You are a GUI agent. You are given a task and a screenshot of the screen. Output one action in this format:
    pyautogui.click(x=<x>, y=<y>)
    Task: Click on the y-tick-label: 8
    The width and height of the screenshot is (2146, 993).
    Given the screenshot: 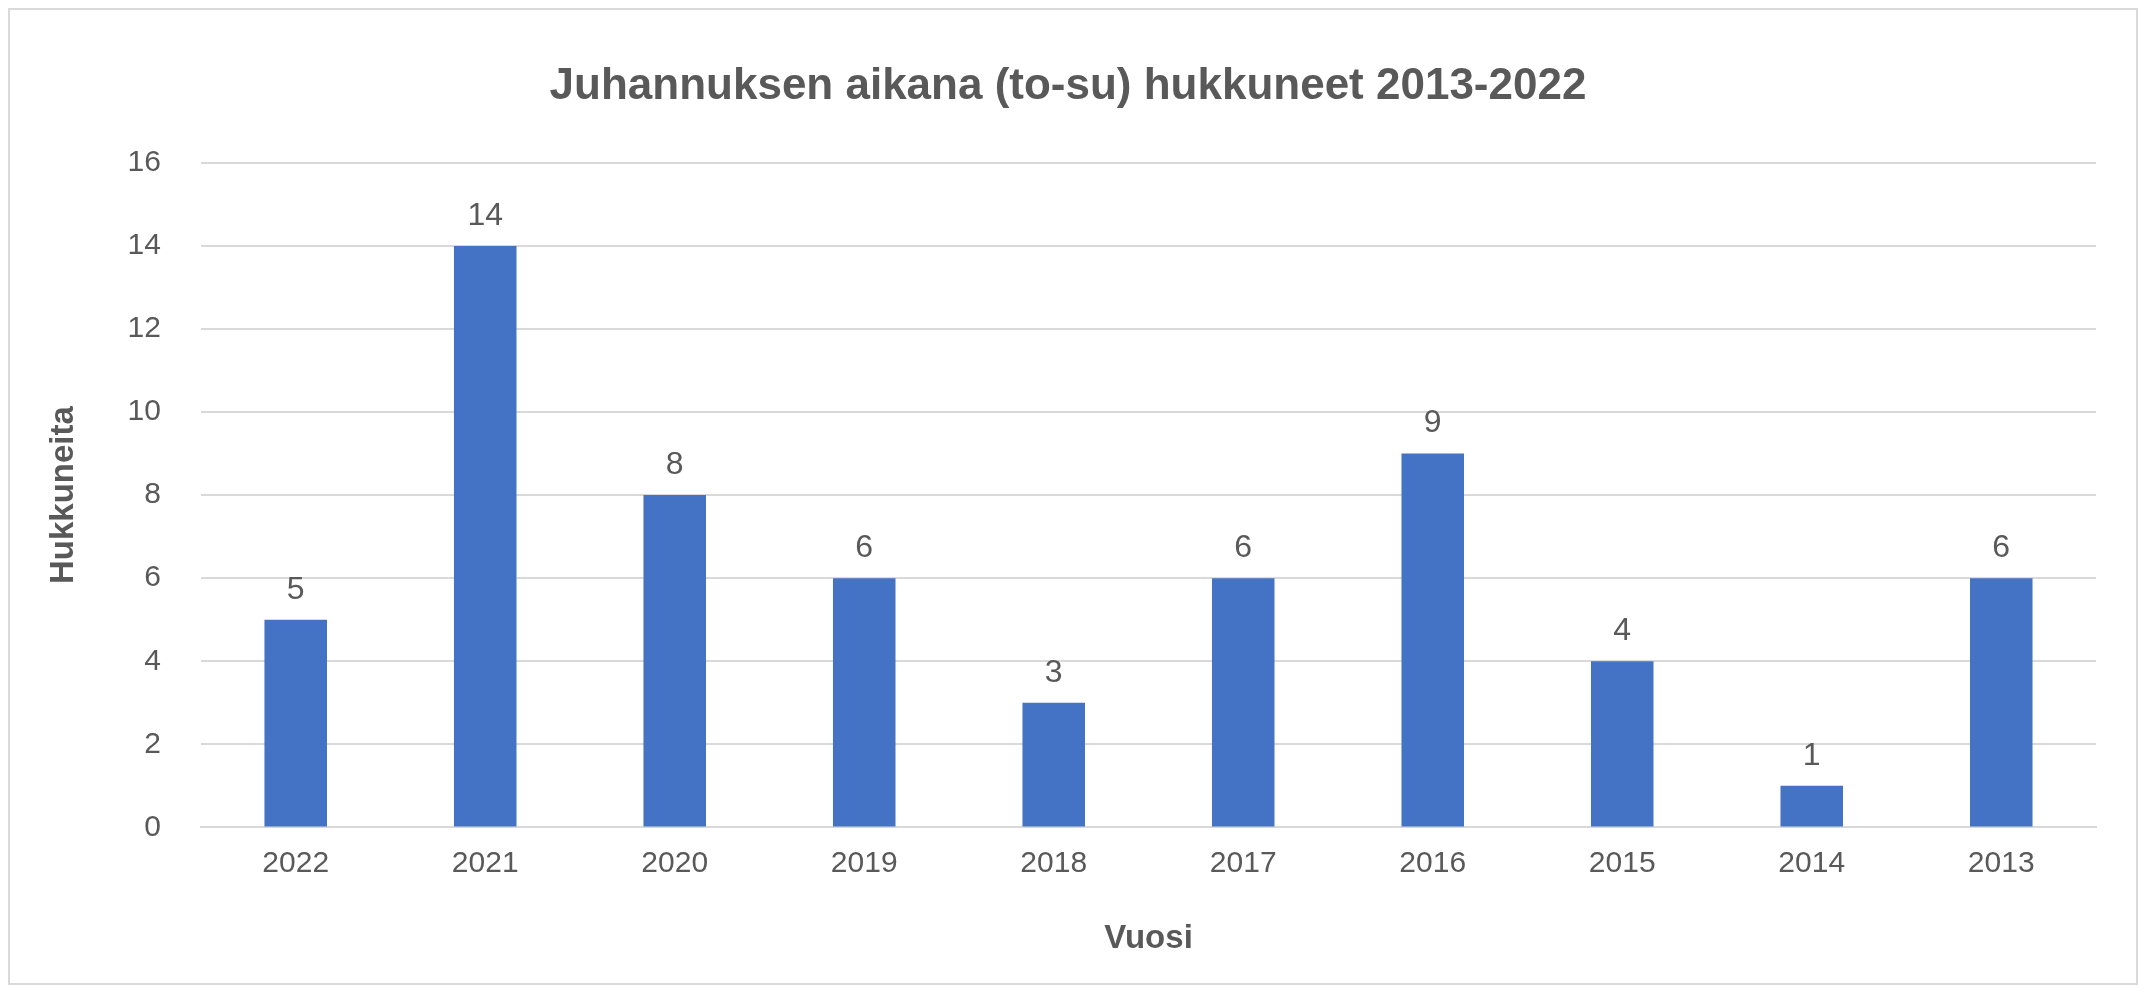 What is the action you would take?
    pyautogui.click(x=152, y=493)
    